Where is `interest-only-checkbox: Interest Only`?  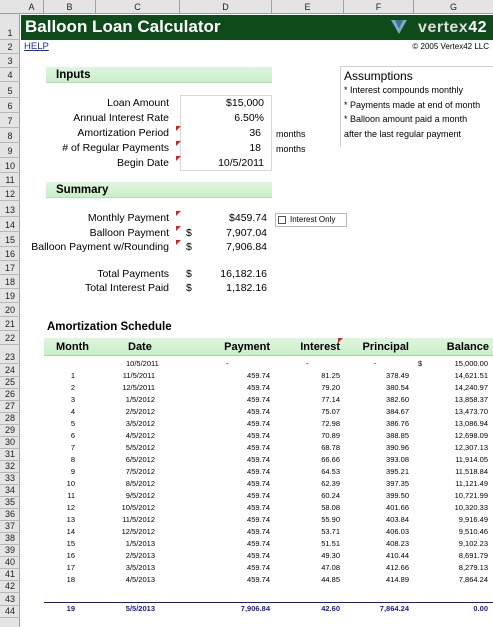
interest-only-checkbox: Interest Only is located at coordinates (311, 220).